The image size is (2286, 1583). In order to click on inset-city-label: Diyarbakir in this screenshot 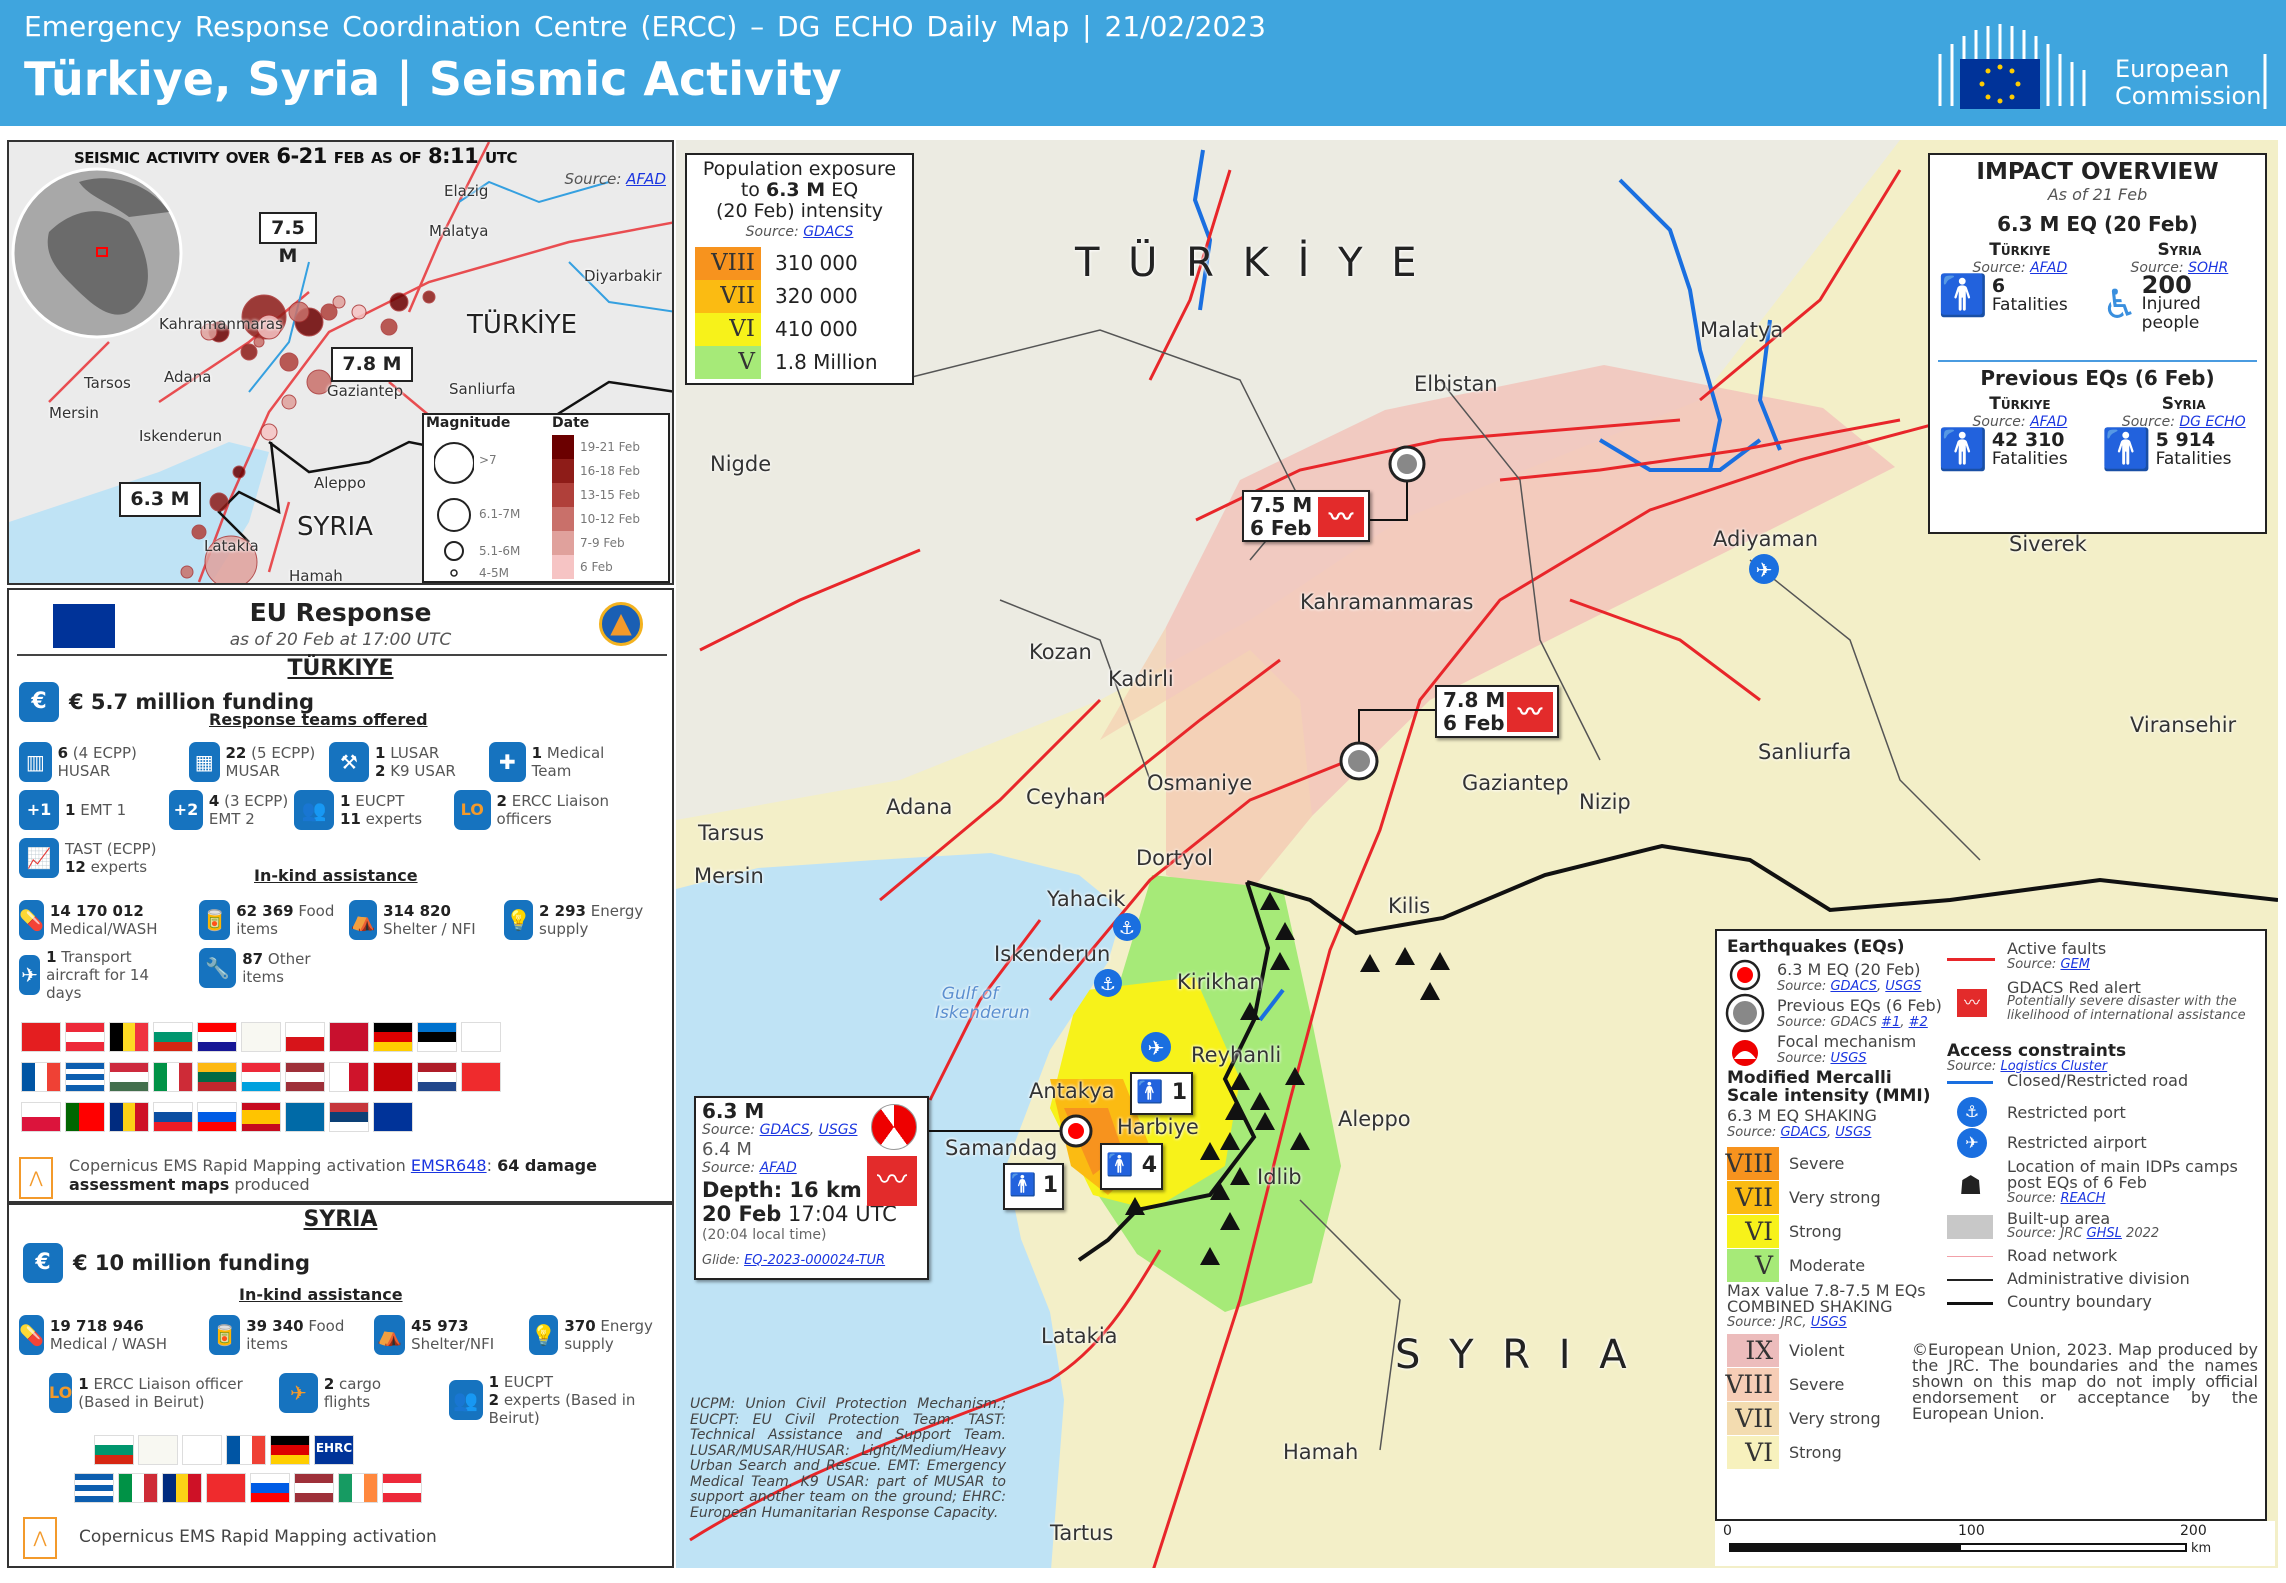, I will do `click(623, 276)`.